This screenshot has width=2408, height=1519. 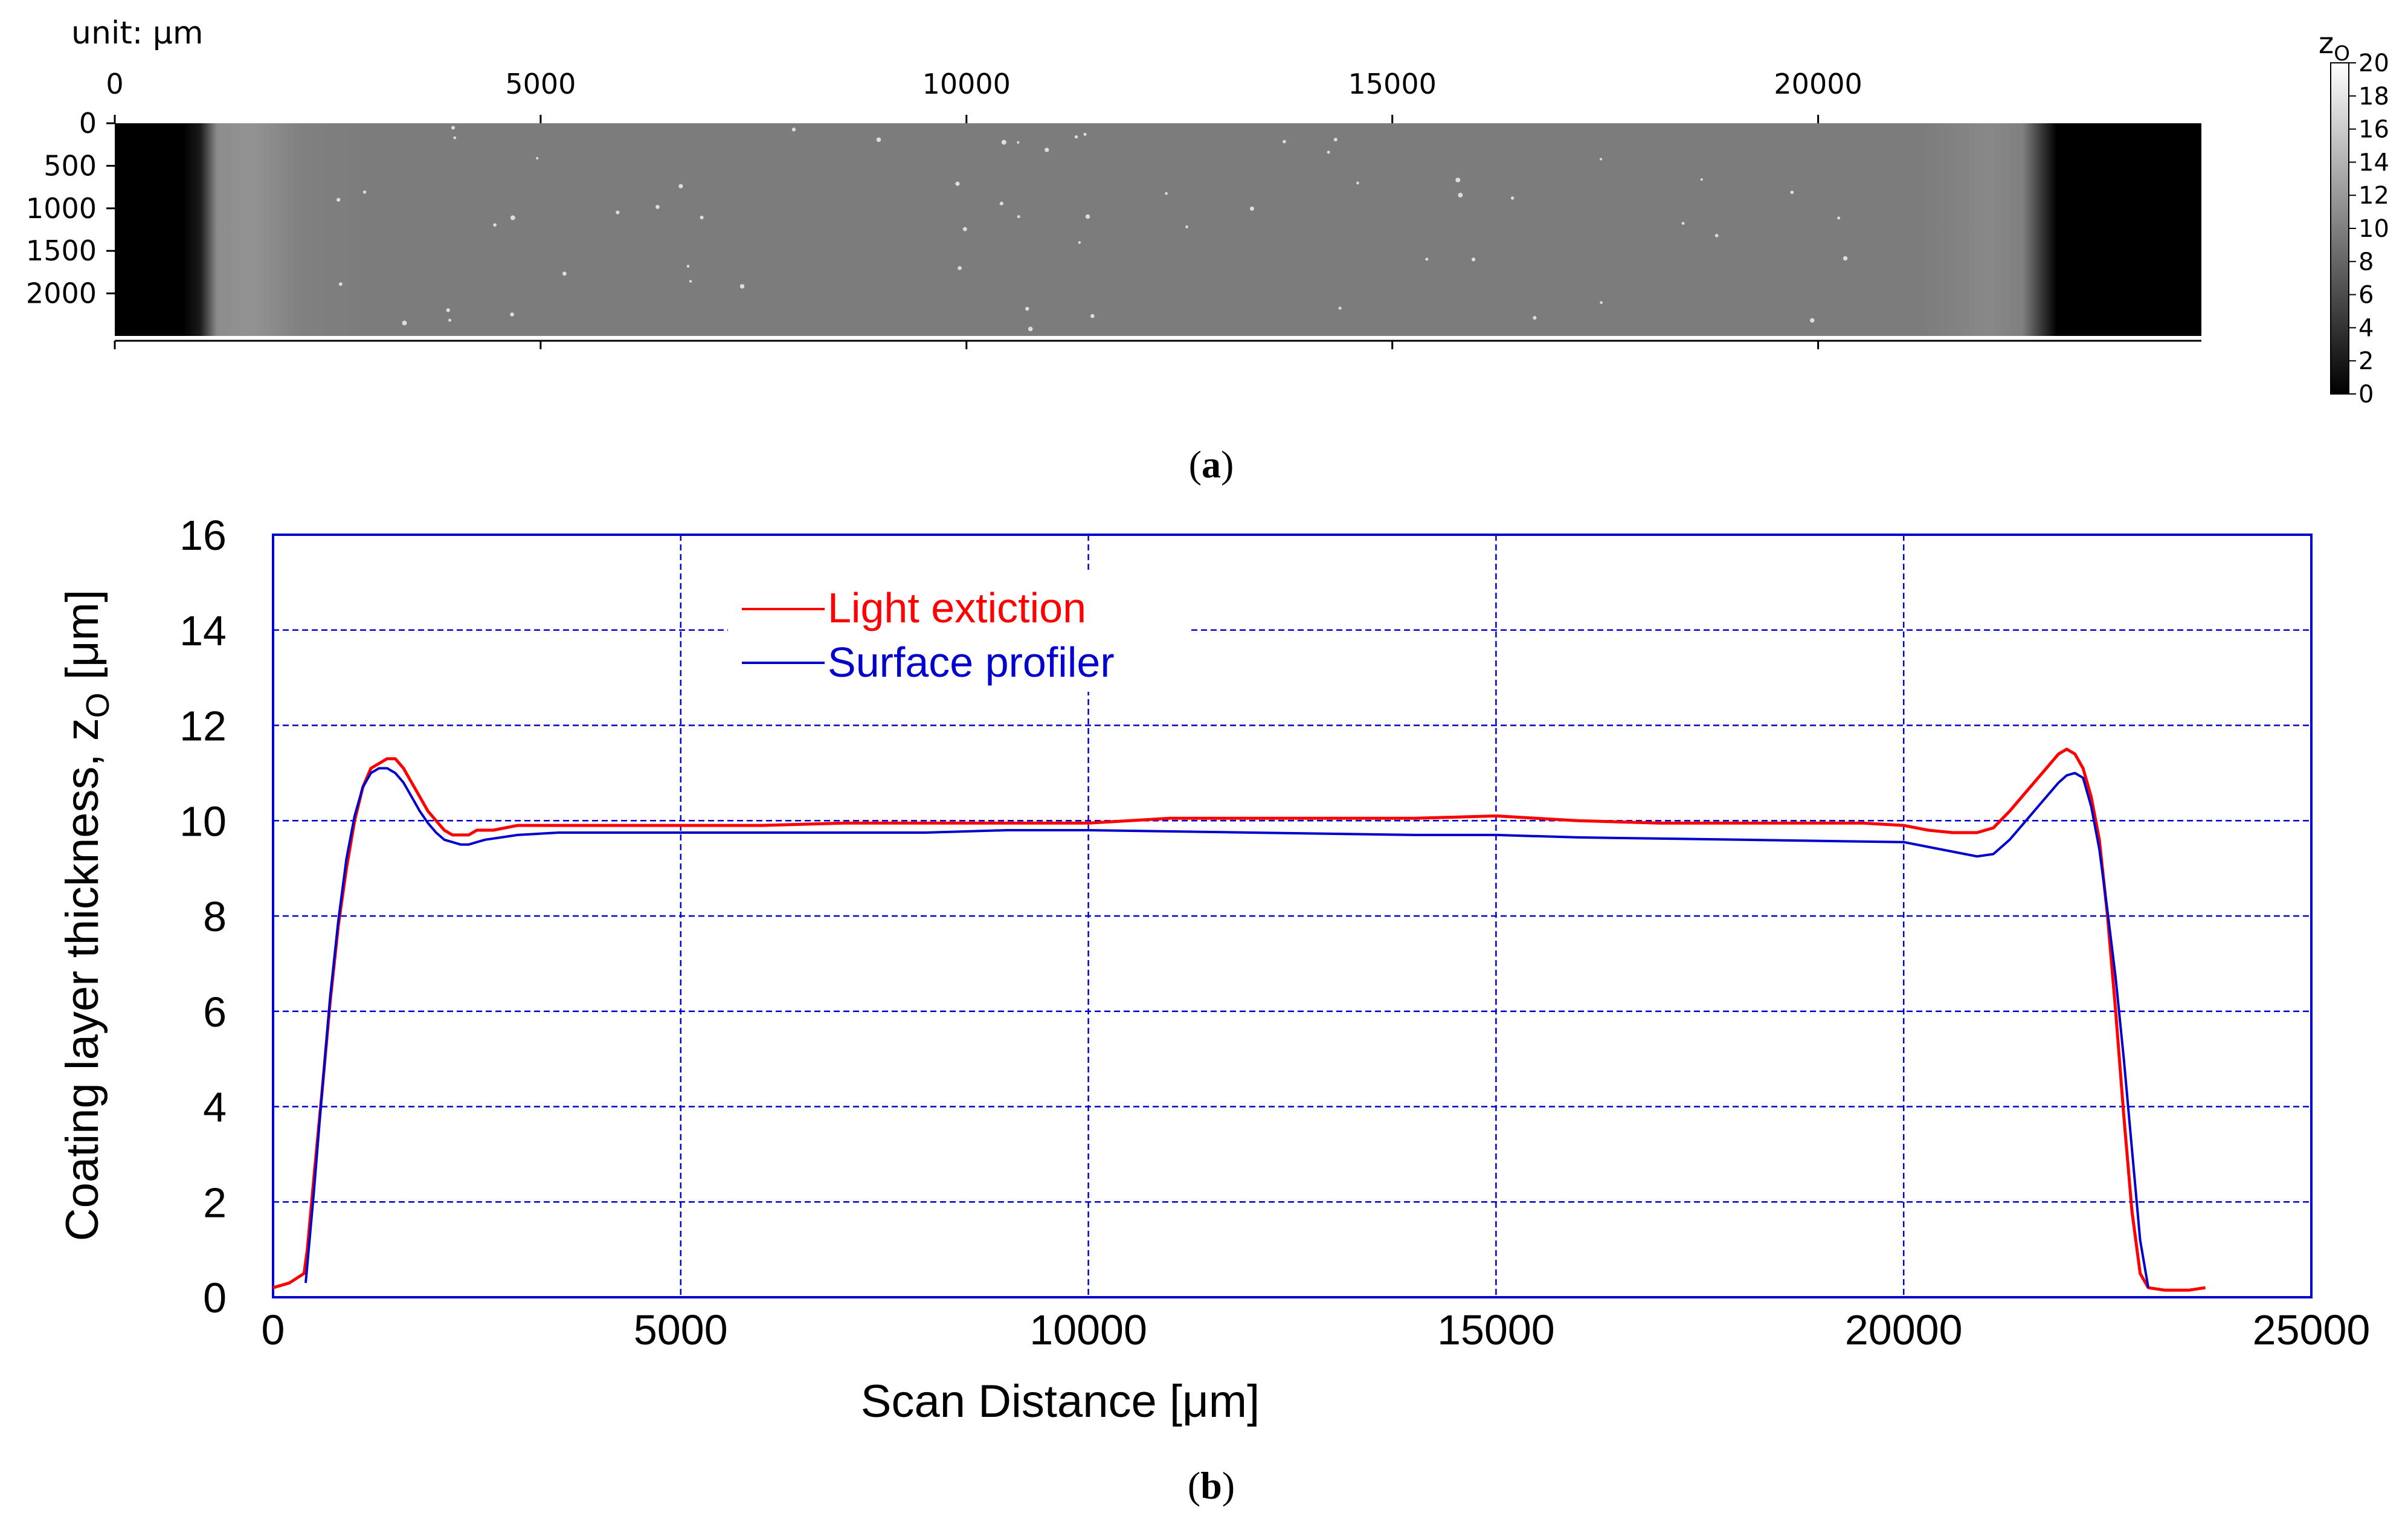 I want to click on heatmap-x-tick-label: 10000, so click(x=967, y=84).